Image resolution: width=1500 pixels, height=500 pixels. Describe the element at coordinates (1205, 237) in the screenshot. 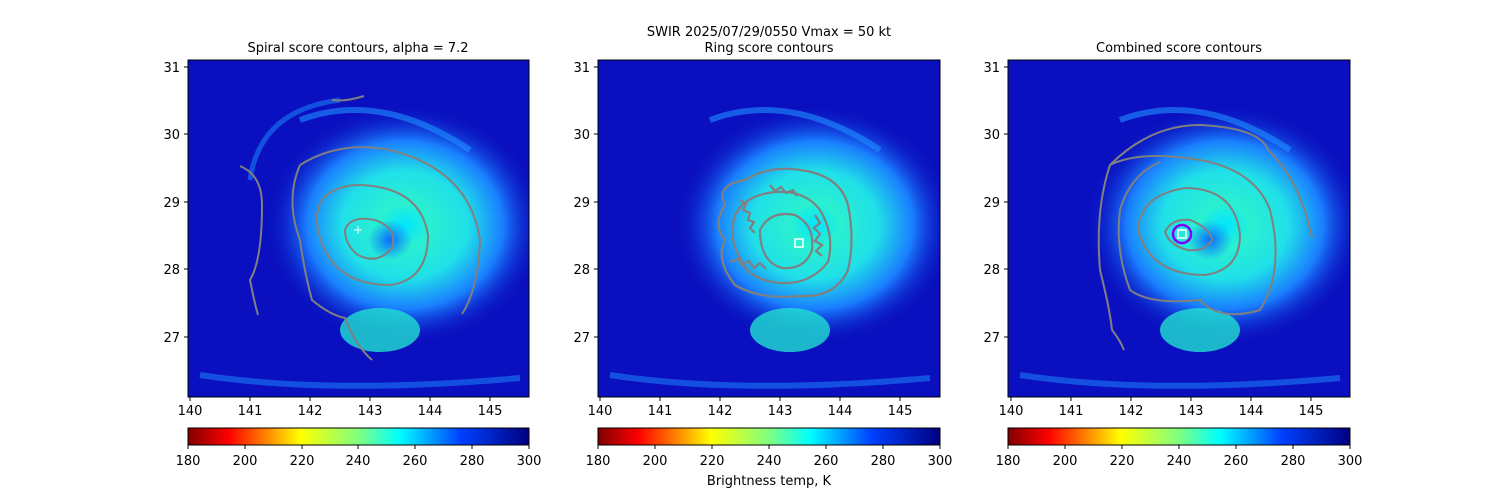

I see `combined-contours` at that location.